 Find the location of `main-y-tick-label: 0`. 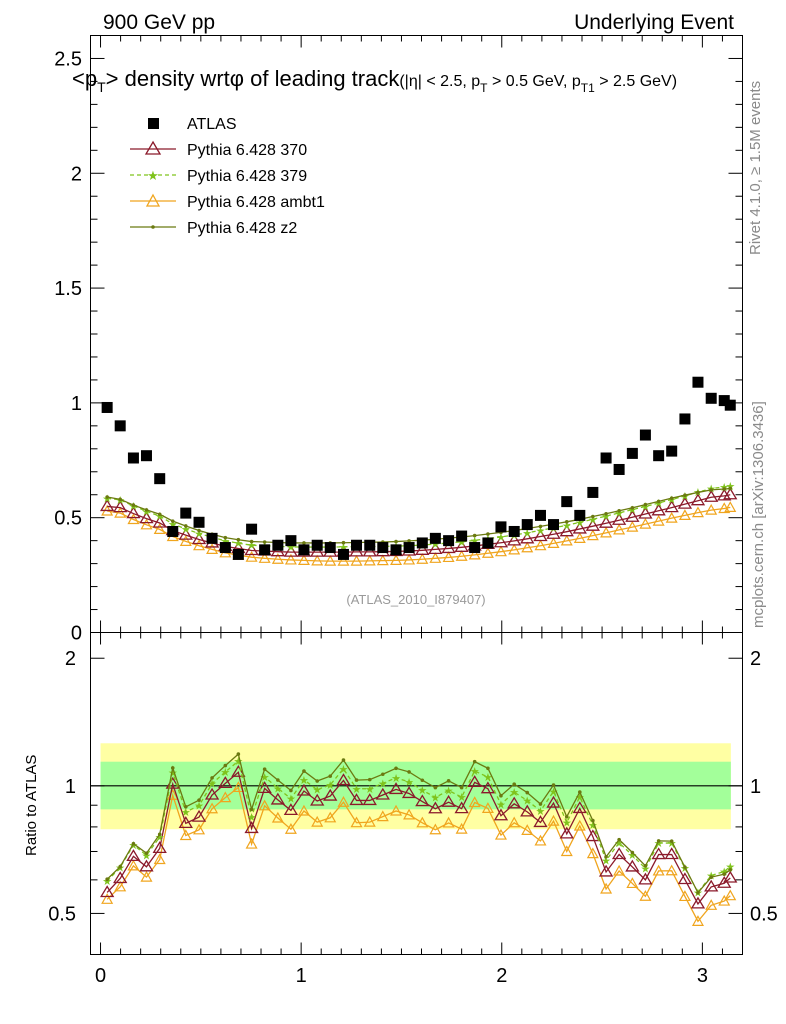

main-y-tick-label: 0 is located at coordinates (76, 634).